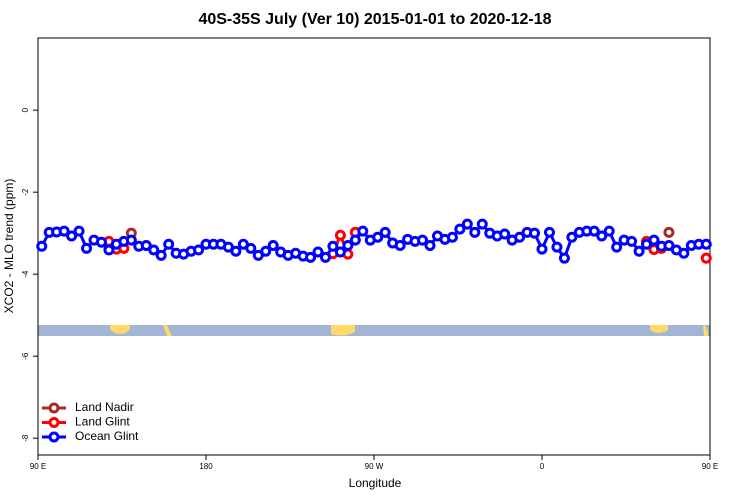  I want to click on y-tick-label: 0, so click(25, 109).